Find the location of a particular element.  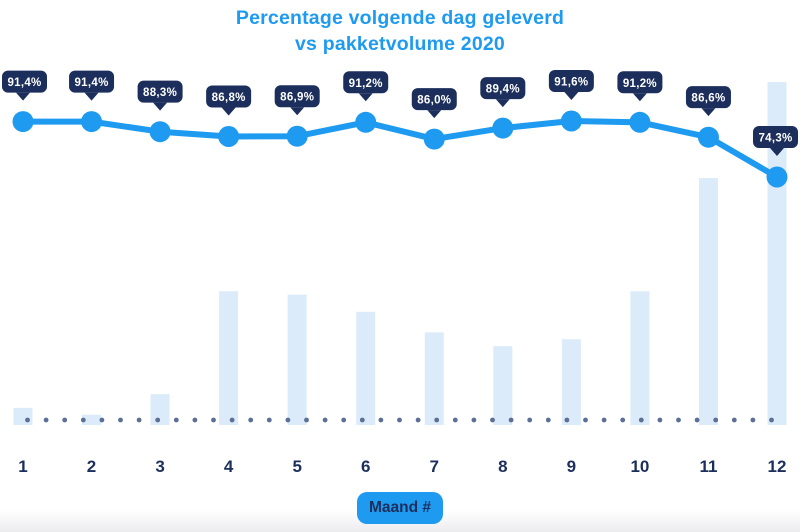

x-tick-label: 1 is located at coordinates (22, 466).